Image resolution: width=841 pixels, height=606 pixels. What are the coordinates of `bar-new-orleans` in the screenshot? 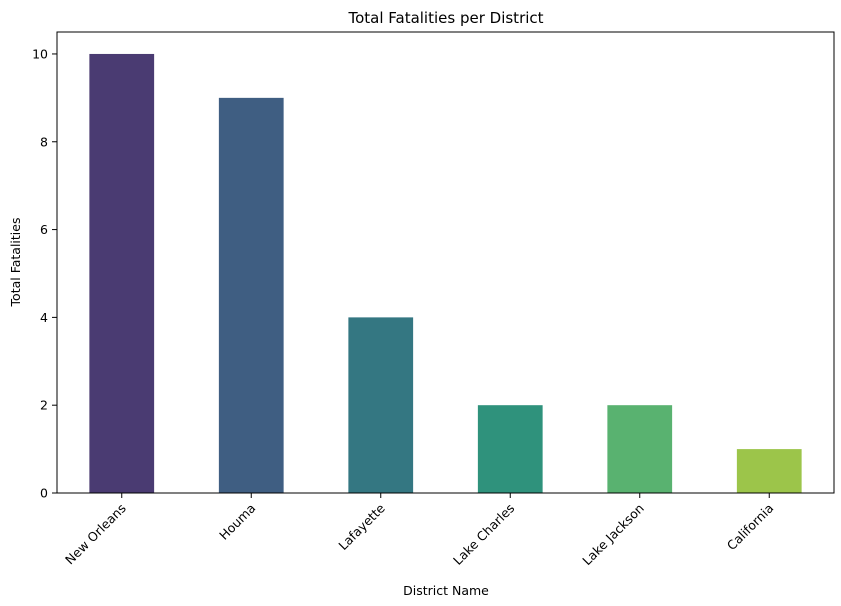 It's located at (122, 273).